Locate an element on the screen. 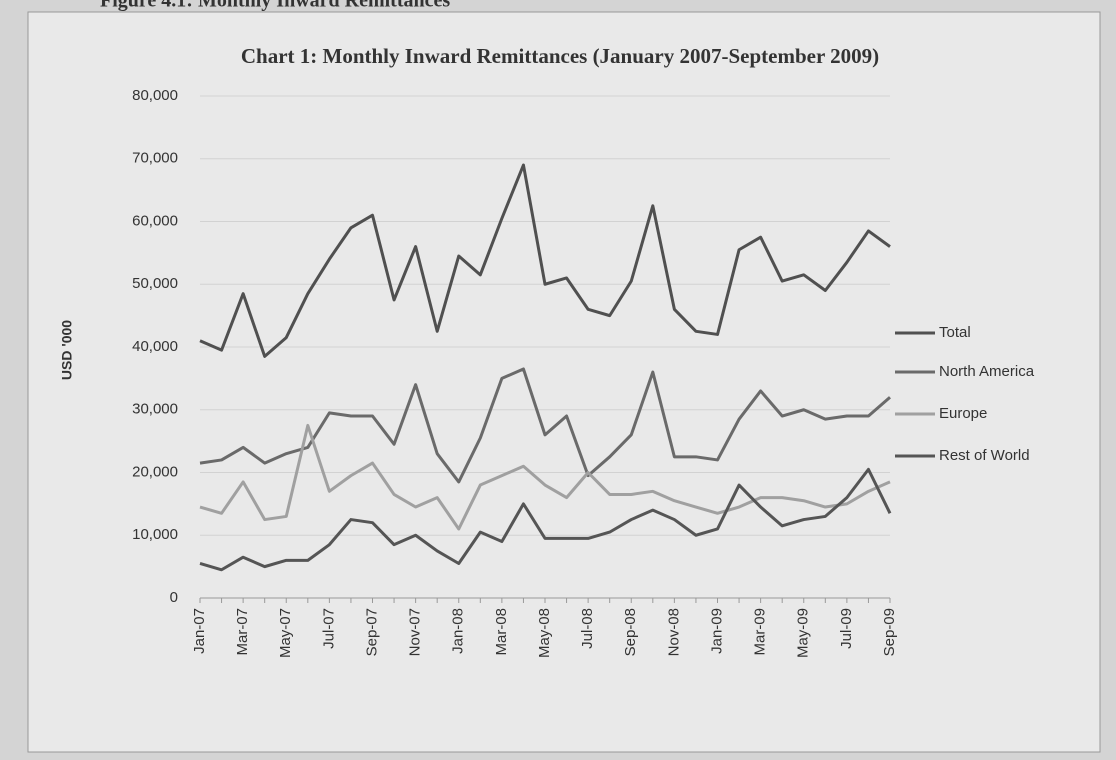 Image resolution: width=1116 pixels, height=760 pixels. x-tick-label: Mar-09 is located at coordinates (760, 632).